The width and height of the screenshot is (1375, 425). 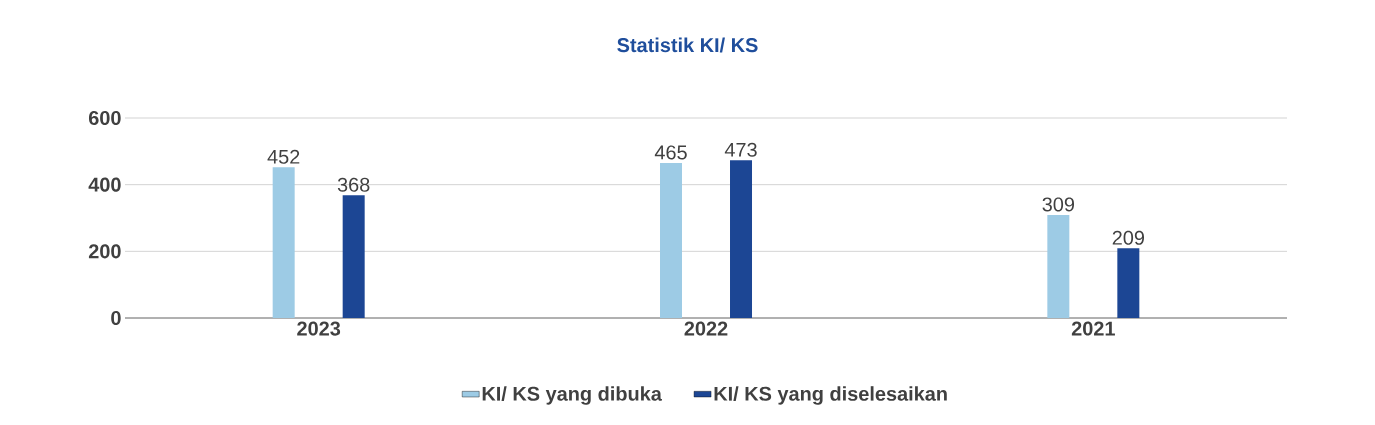 I want to click on data-label: 209, so click(x=1128, y=237).